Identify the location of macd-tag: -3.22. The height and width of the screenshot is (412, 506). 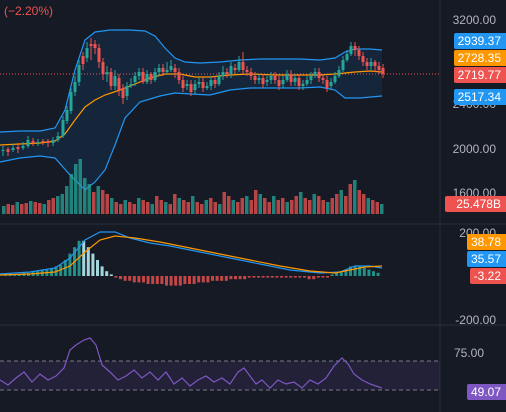
(487, 276).